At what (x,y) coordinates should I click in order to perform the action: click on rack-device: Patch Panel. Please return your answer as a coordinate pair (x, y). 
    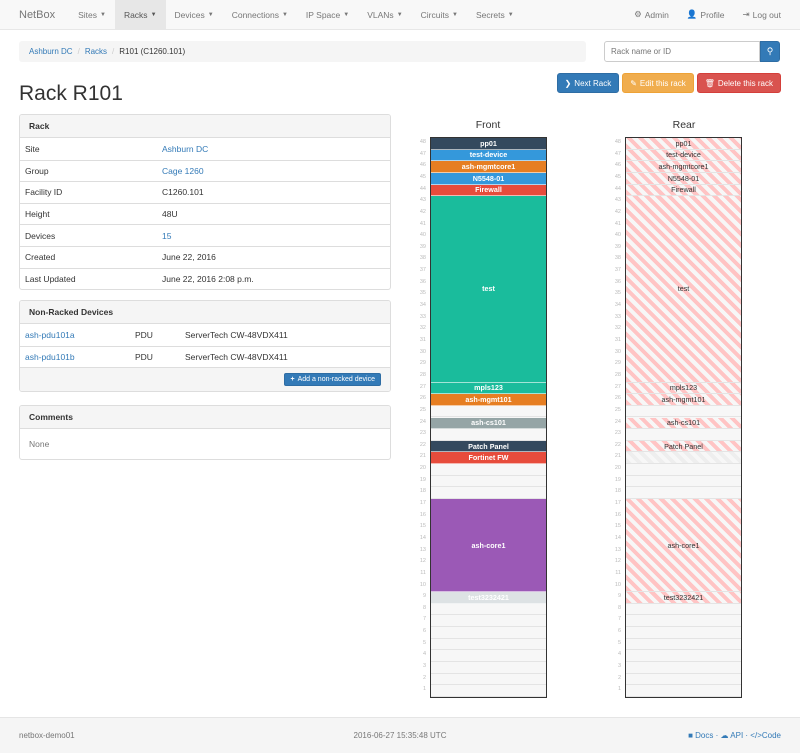
    Looking at the image, I should click on (488, 446).